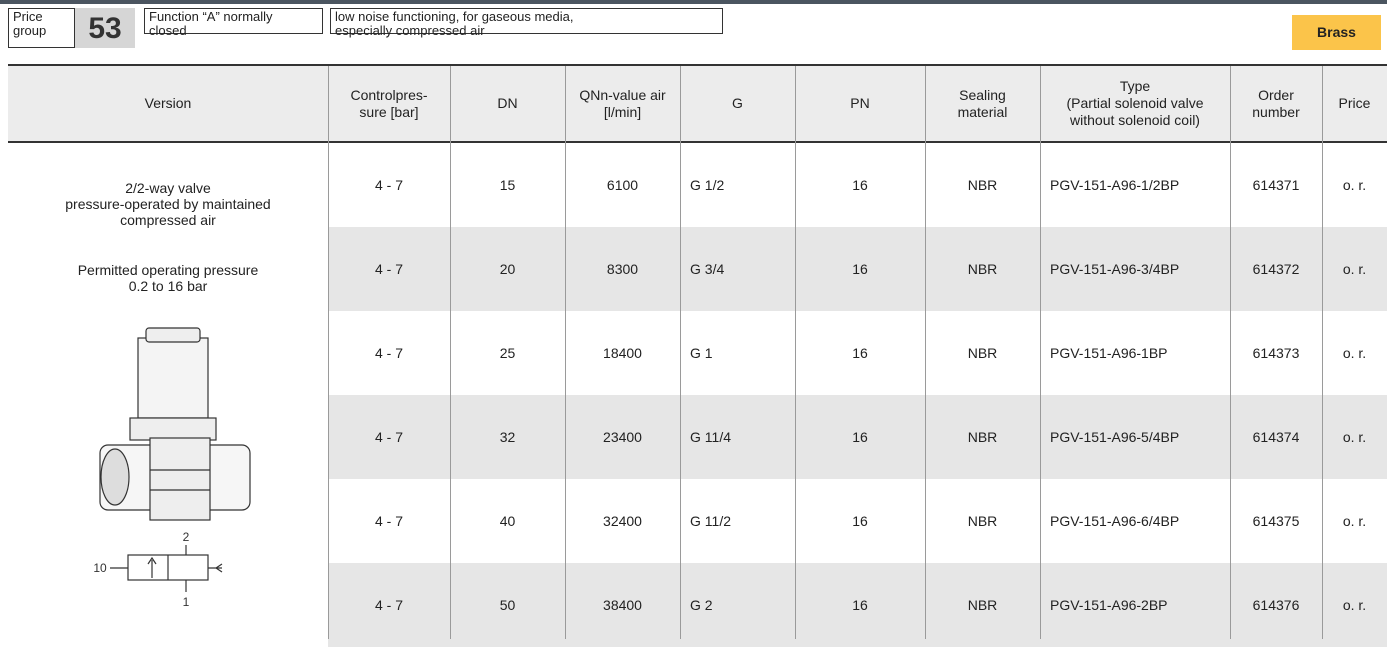 The image size is (1387, 647). What do you see at coordinates (389, 103) in the screenshot?
I see `column-header: Controlpres- sure [bar]` at bounding box center [389, 103].